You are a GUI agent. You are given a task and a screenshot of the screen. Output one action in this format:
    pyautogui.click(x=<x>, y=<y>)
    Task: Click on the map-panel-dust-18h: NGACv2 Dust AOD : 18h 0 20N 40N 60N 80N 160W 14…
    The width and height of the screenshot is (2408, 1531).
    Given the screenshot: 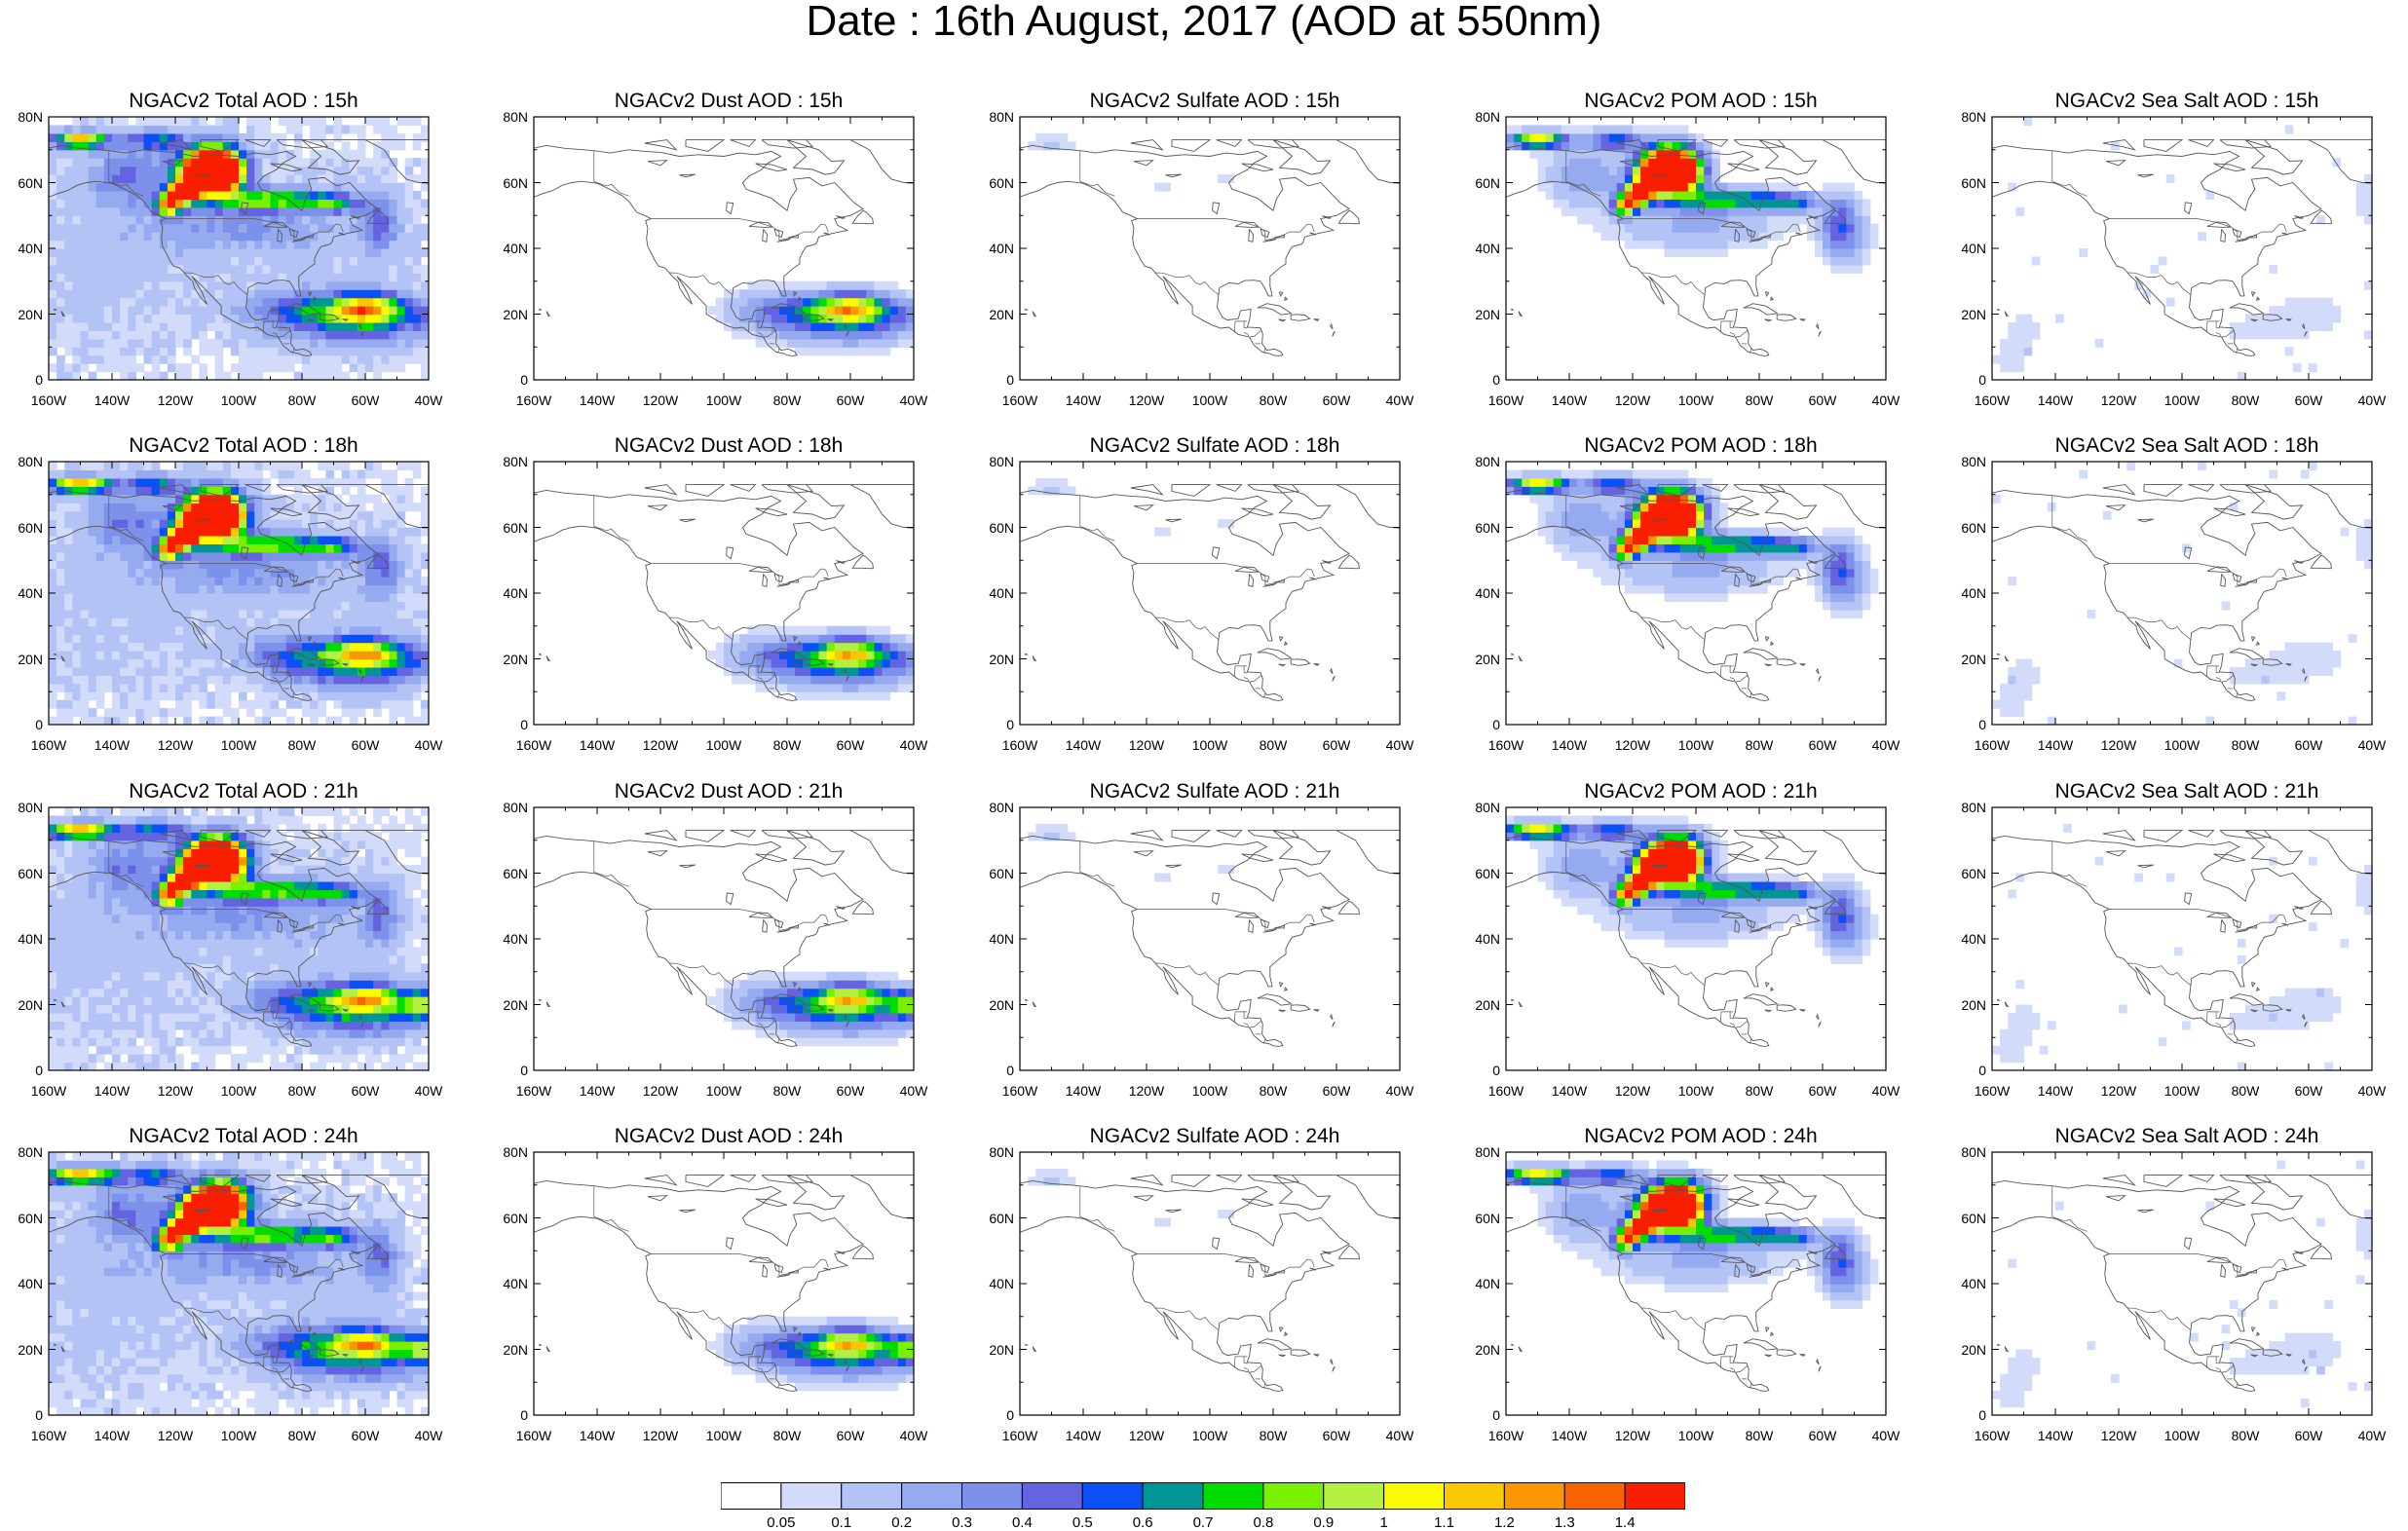 What is the action you would take?
    pyautogui.click(x=715, y=593)
    